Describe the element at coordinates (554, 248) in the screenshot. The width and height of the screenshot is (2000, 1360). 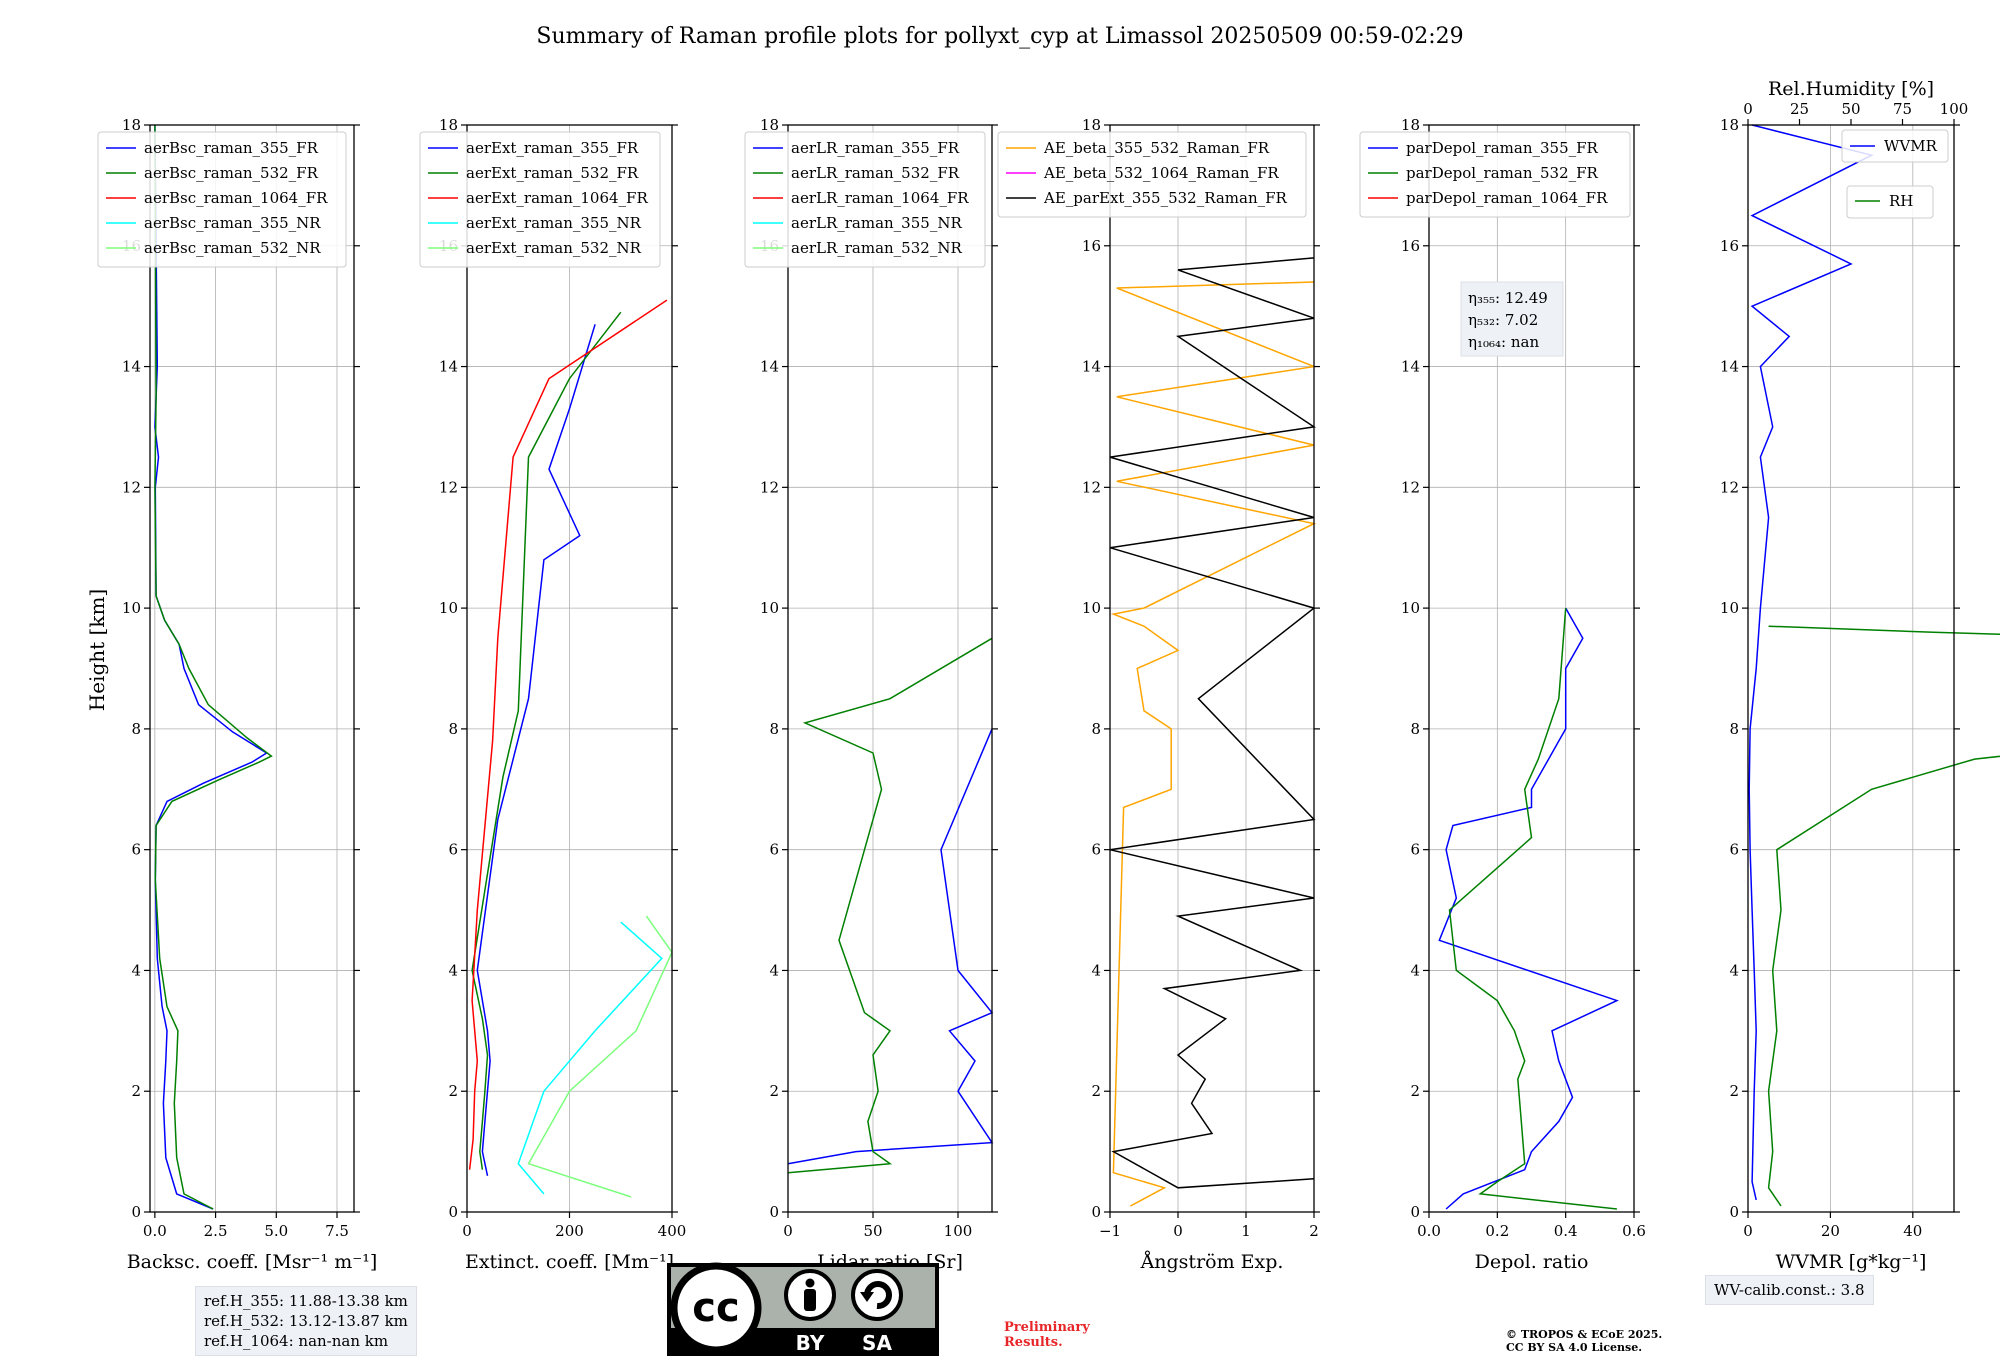
I see `legend-label-aerExt_raman_532_NR: aerExt_raman_532_NR` at that location.